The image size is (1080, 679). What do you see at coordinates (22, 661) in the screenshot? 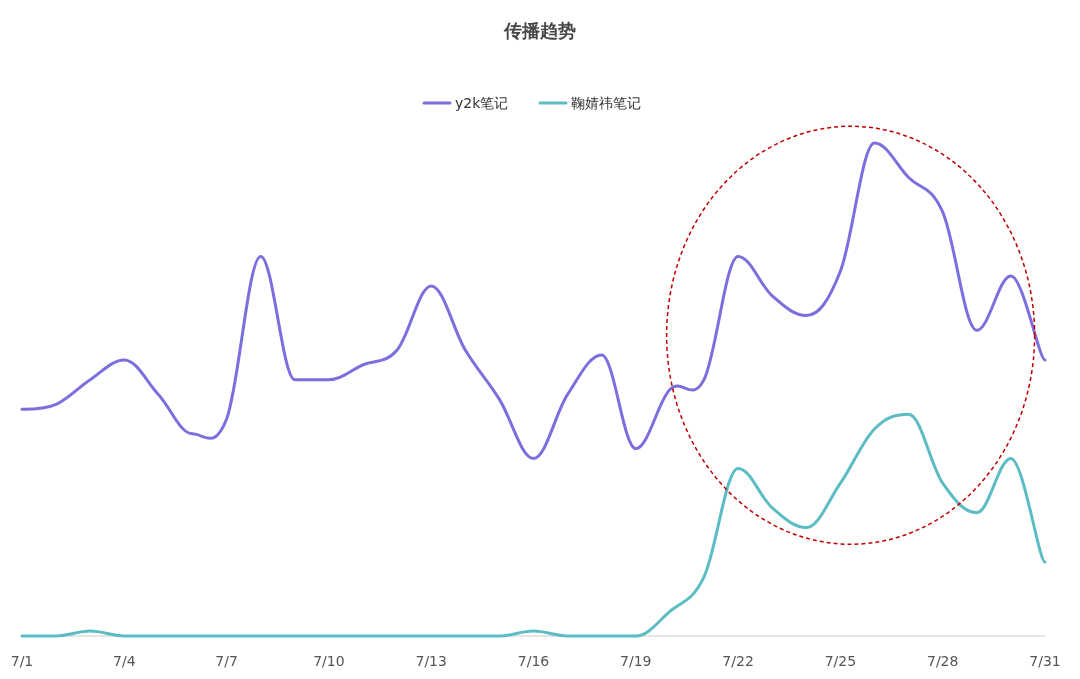
I see `x-tick-label: 7/1` at bounding box center [22, 661].